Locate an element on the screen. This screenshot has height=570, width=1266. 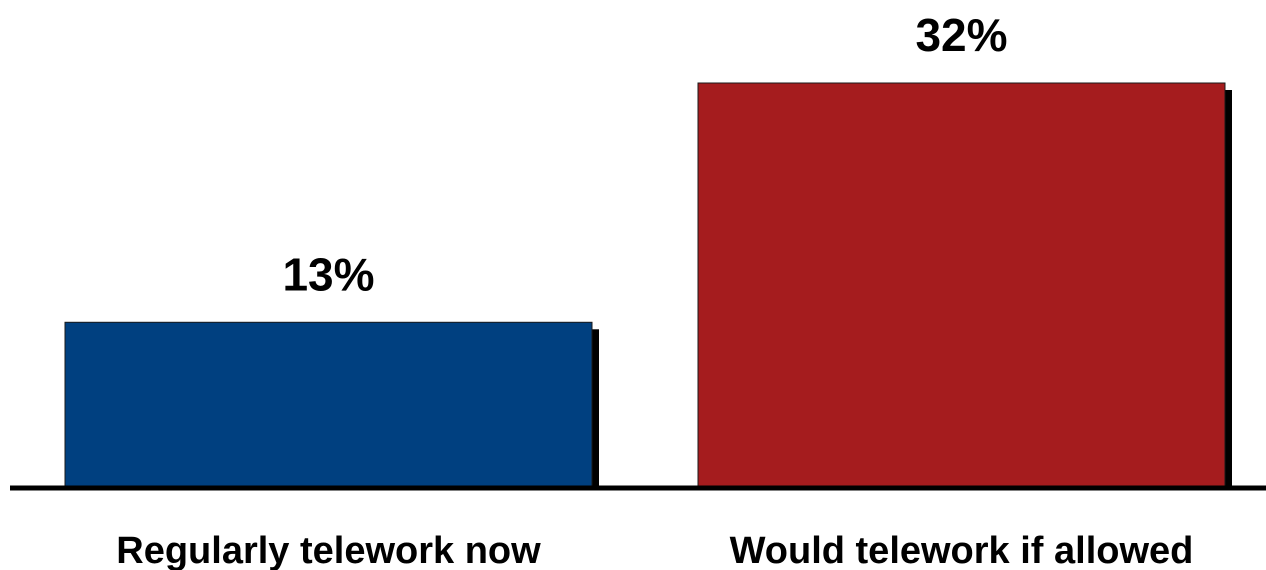
data-label-1: 13% is located at coordinates (328, 274).